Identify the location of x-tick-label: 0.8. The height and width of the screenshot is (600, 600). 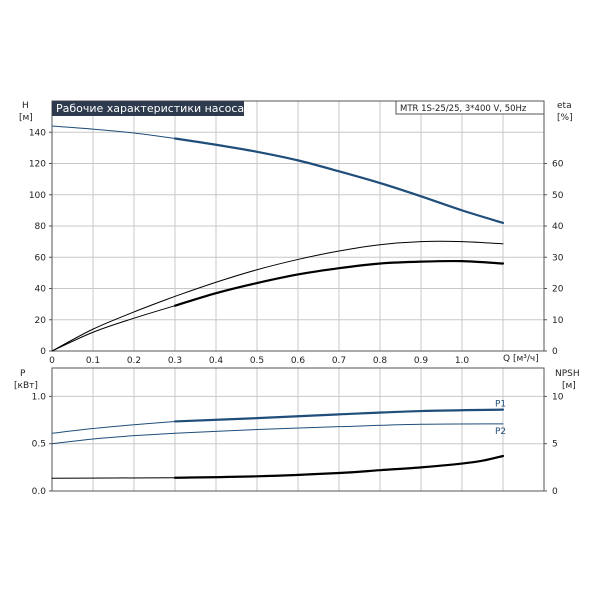
(380, 361).